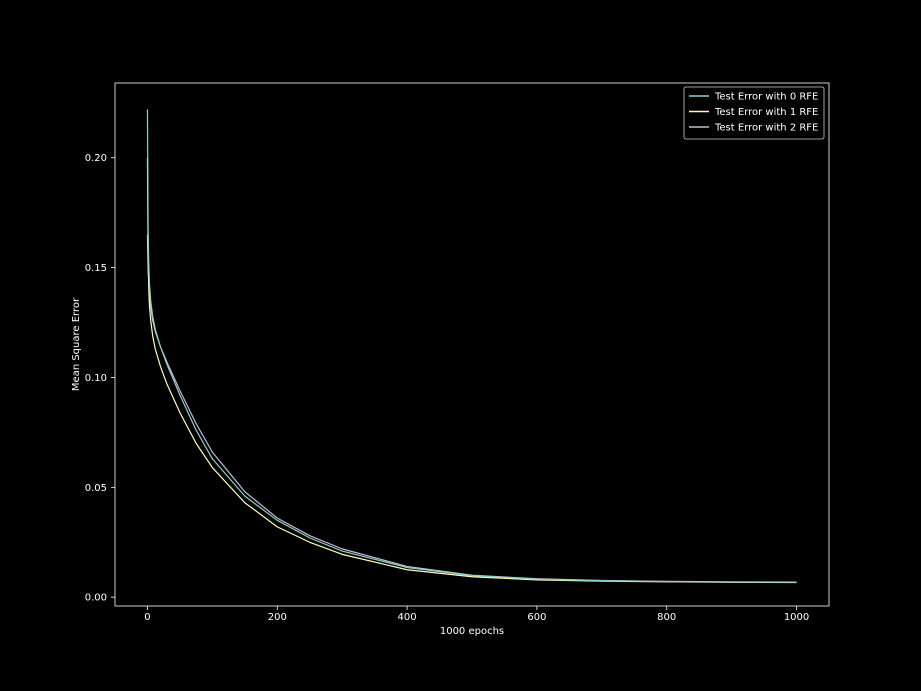 The width and height of the screenshot is (921, 691). What do you see at coordinates (96, 158) in the screenshot?
I see `y-tick-label: 0.20` at bounding box center [96, 158].